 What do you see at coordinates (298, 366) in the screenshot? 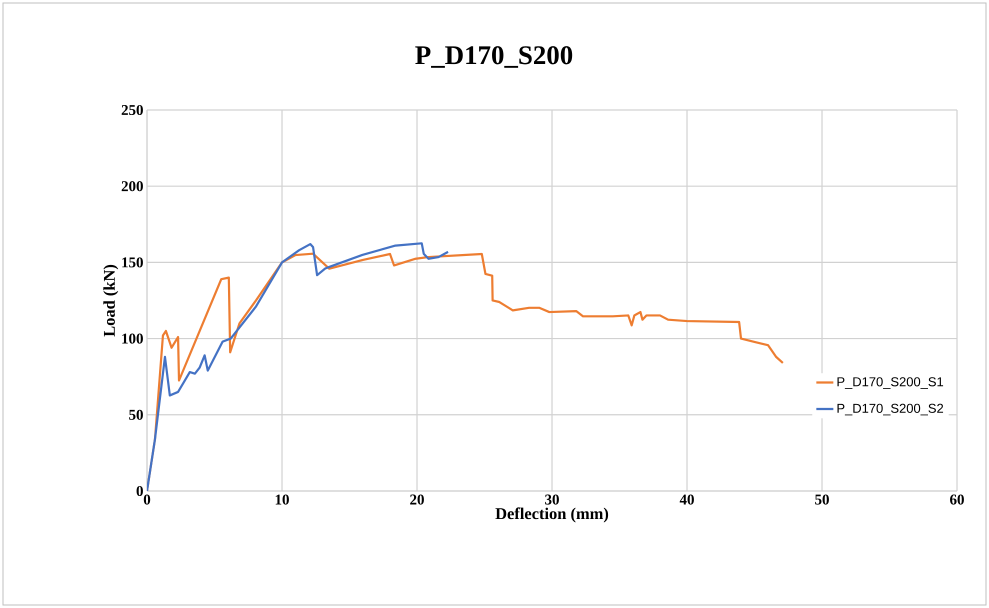
I see `line-series` at bounding box center [298, 366].